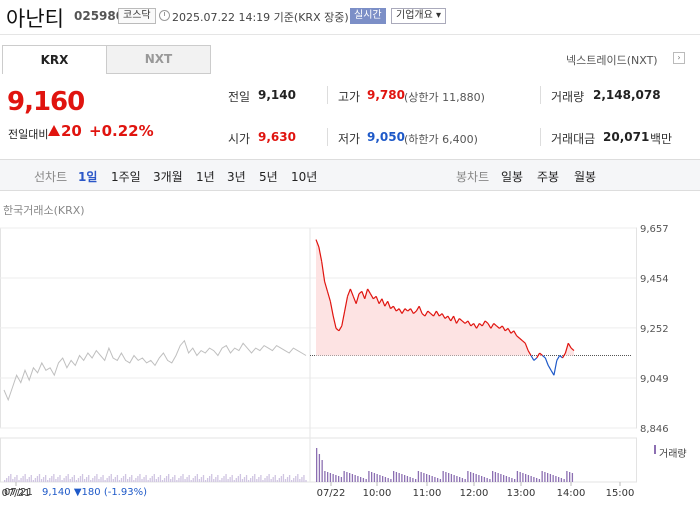  I want to click on tab-krx: KRX, so click(54, 59).